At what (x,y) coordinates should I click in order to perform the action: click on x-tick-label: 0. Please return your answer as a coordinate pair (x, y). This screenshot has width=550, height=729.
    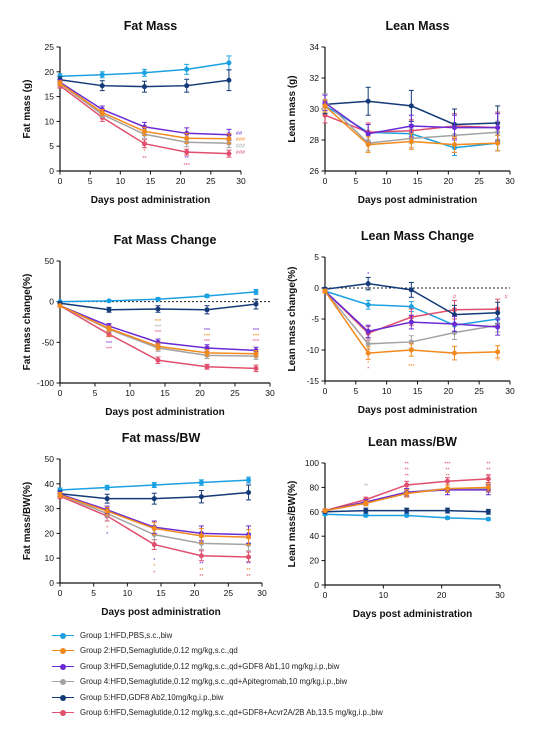
    Looking at the image, I should click on (60, 181).